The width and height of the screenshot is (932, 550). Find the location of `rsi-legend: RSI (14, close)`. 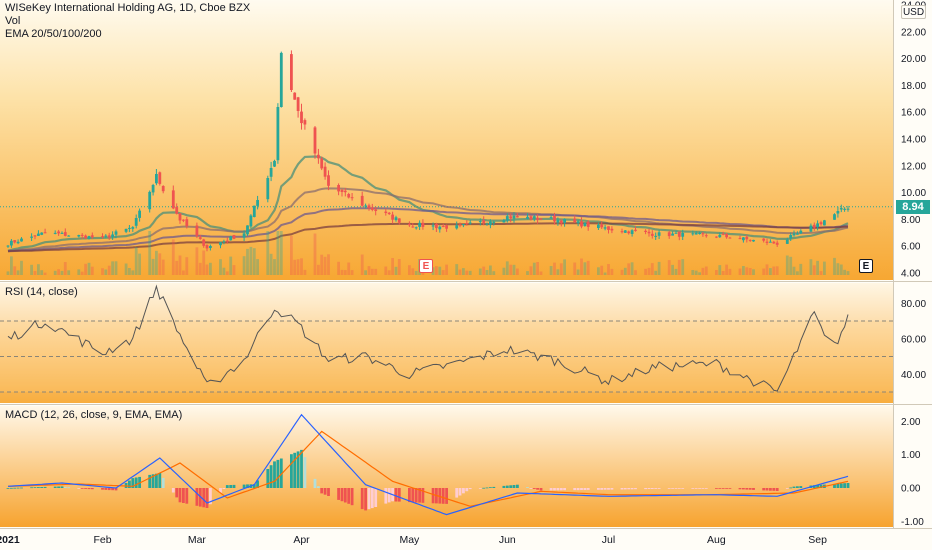

rsi-legend: RSI (14, close) is located at coordinates (41, 292).